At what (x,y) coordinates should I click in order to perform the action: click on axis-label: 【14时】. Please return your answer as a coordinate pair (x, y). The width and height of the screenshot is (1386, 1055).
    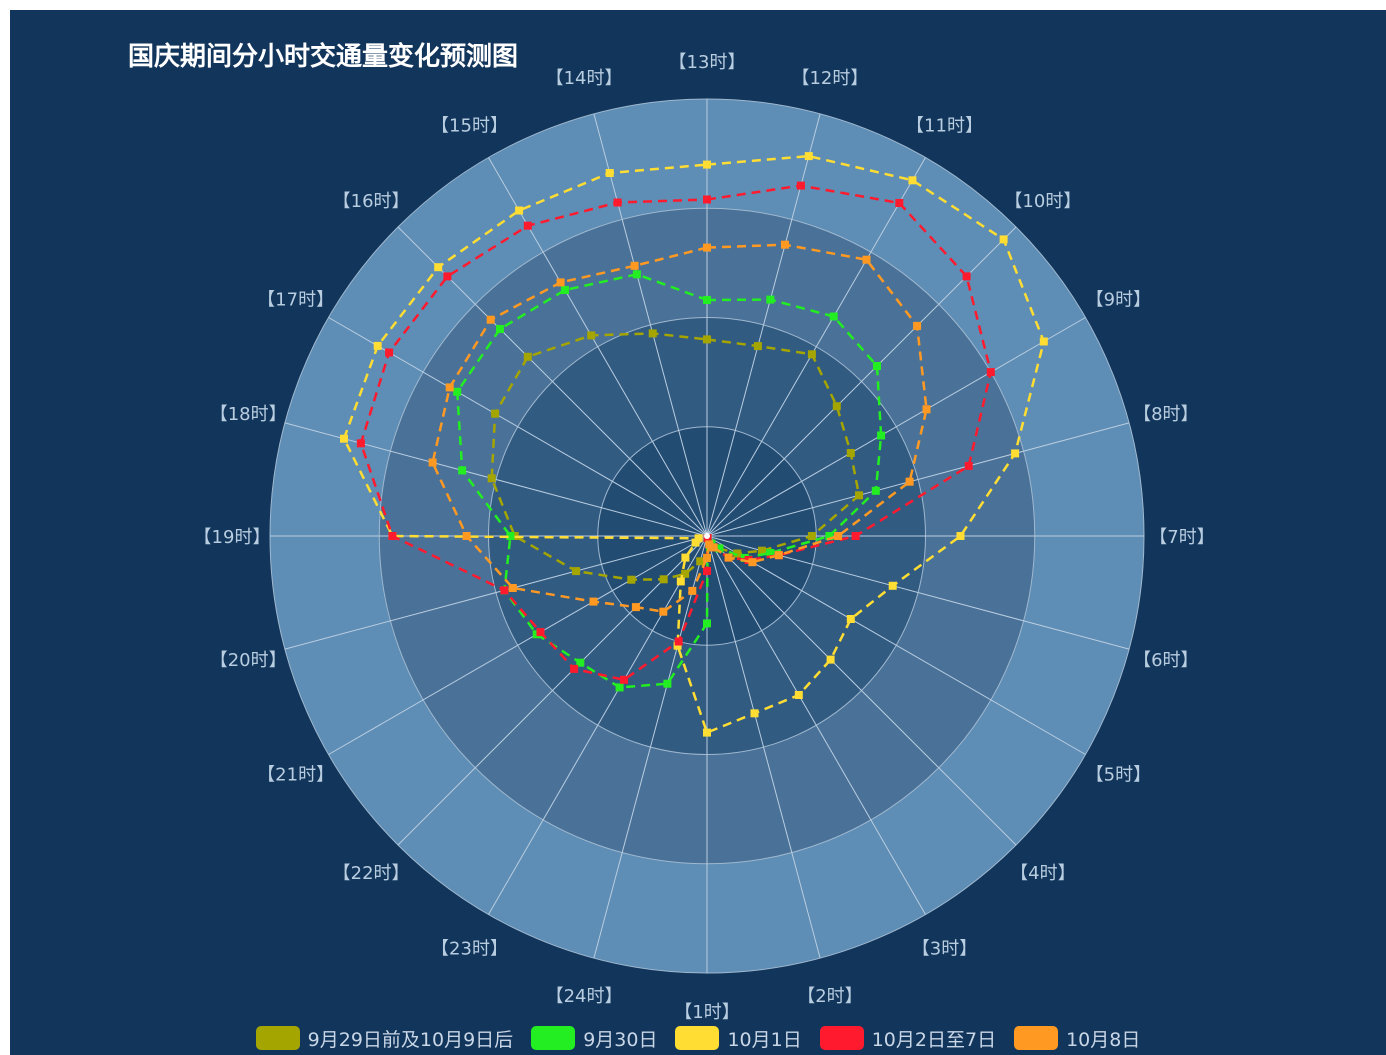
    Looking at the image, I should click on (584, 78).